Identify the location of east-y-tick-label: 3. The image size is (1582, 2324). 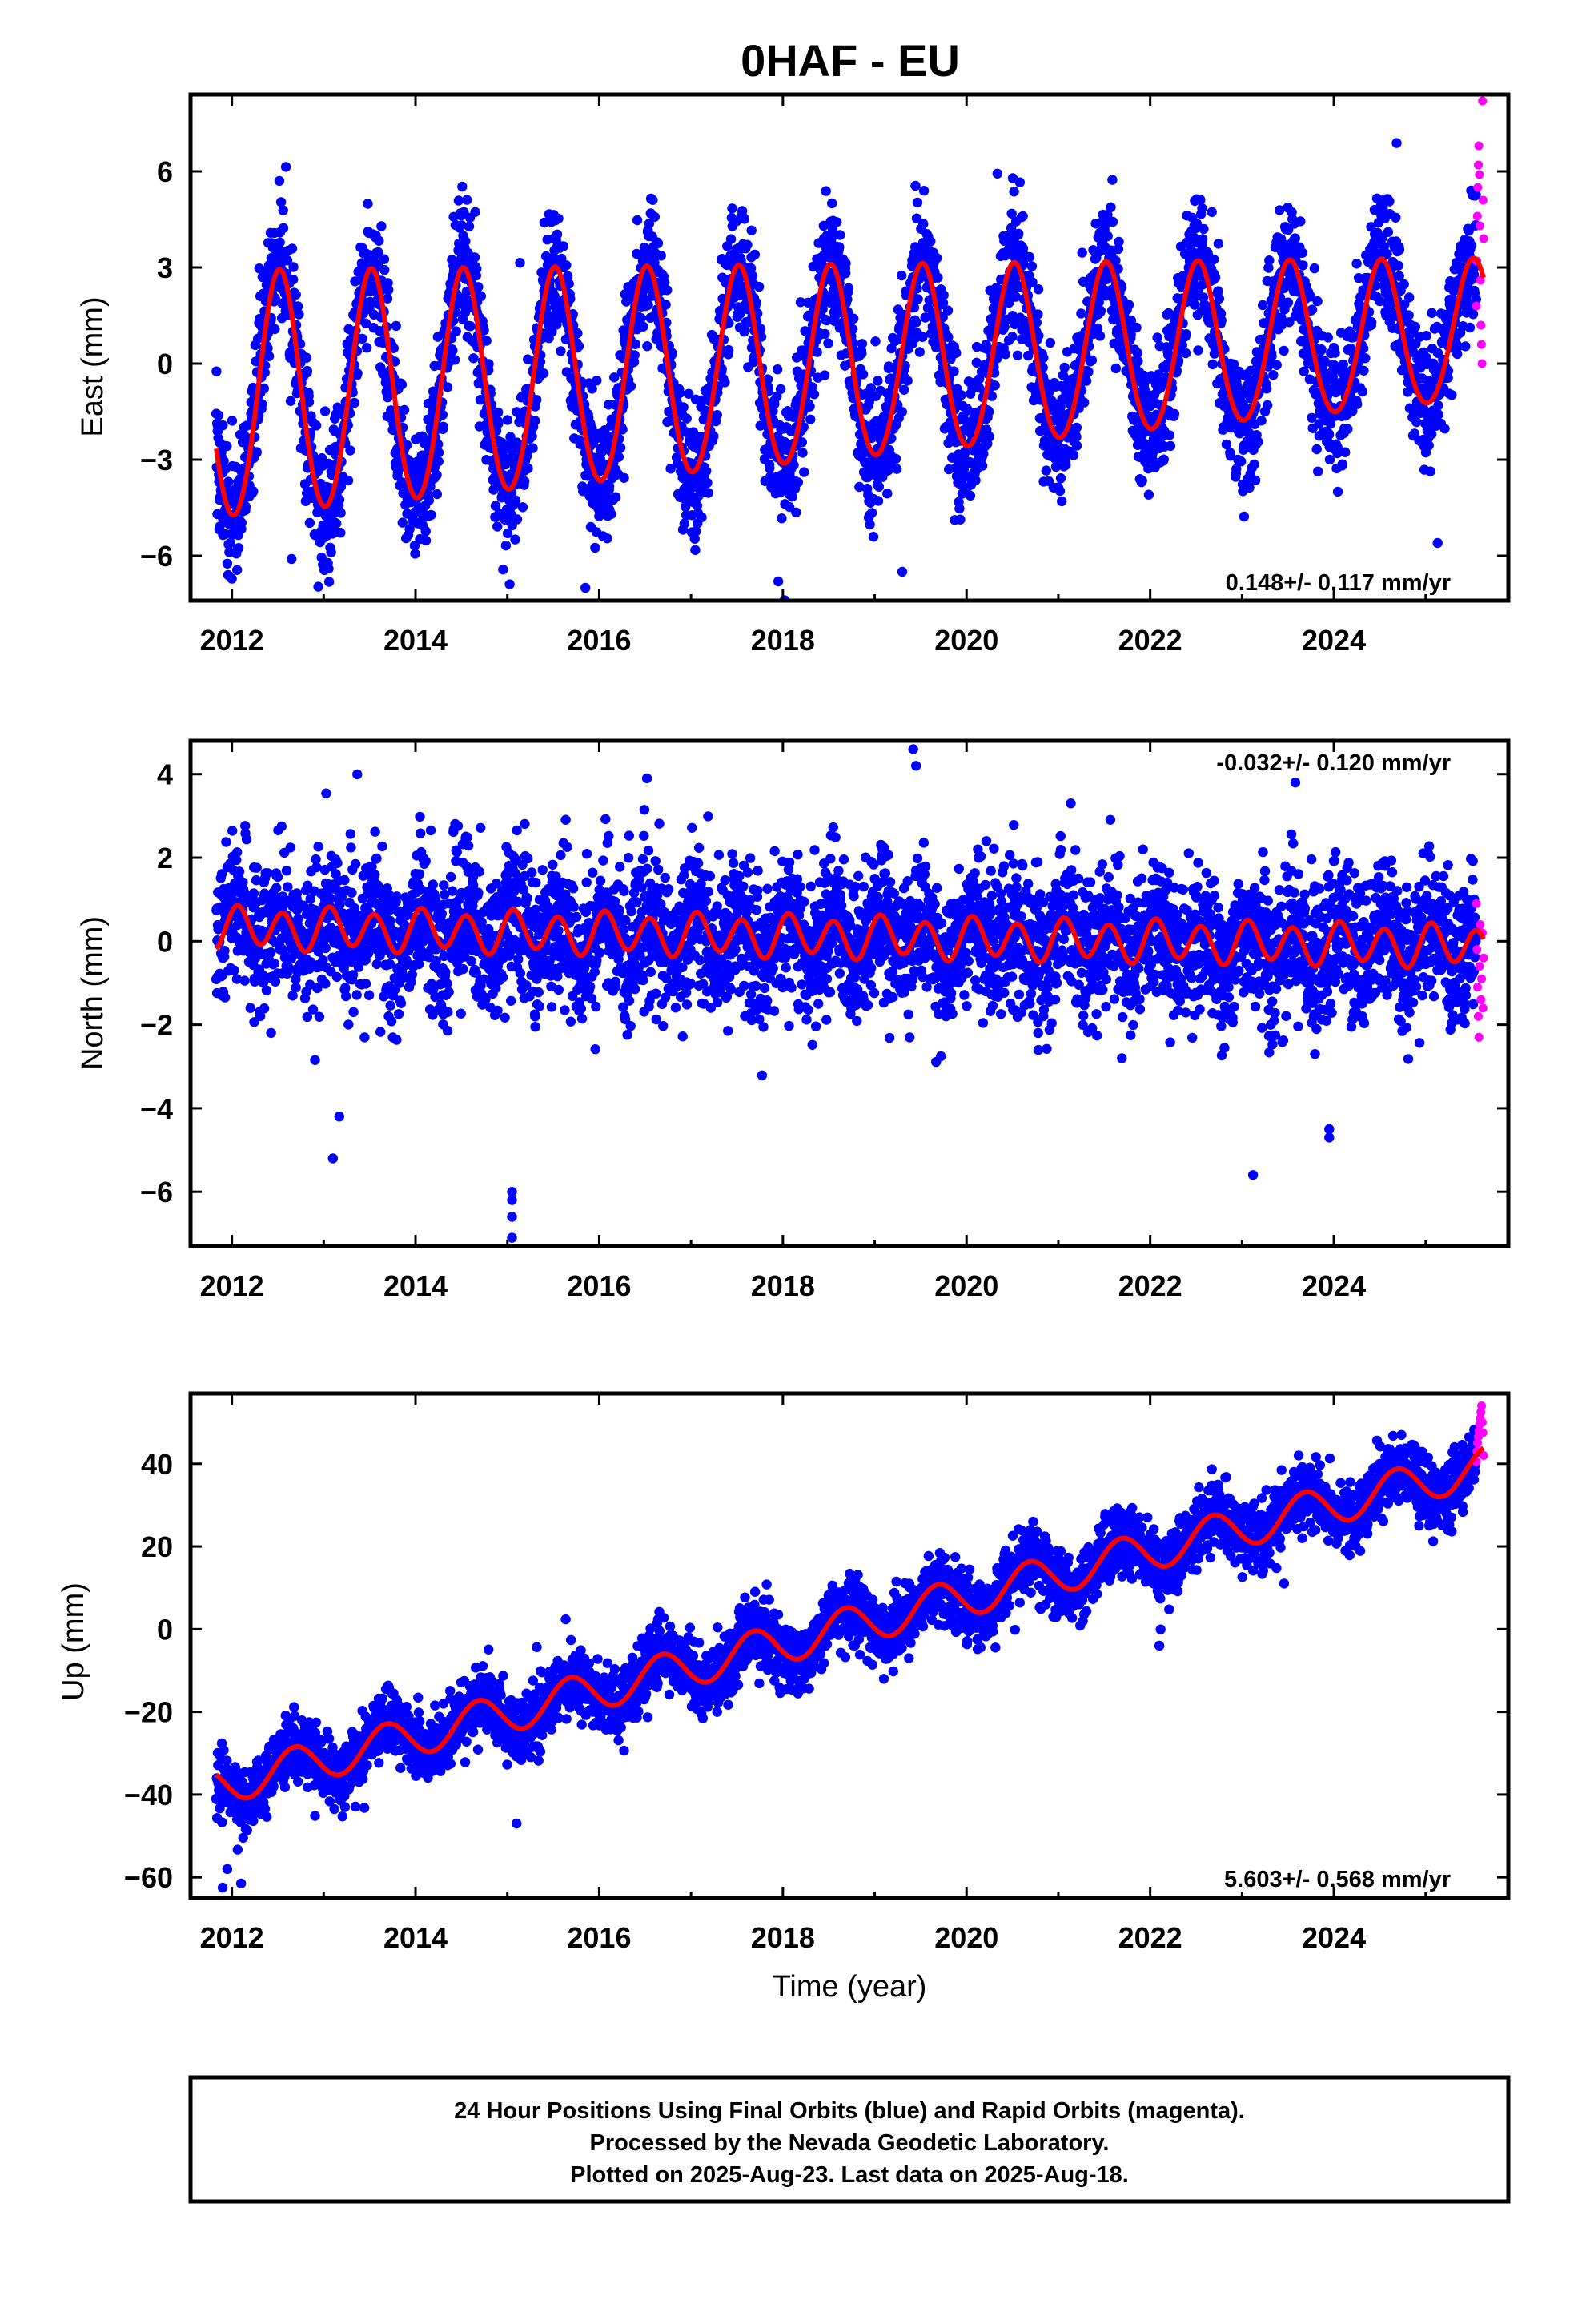
(165, 267).